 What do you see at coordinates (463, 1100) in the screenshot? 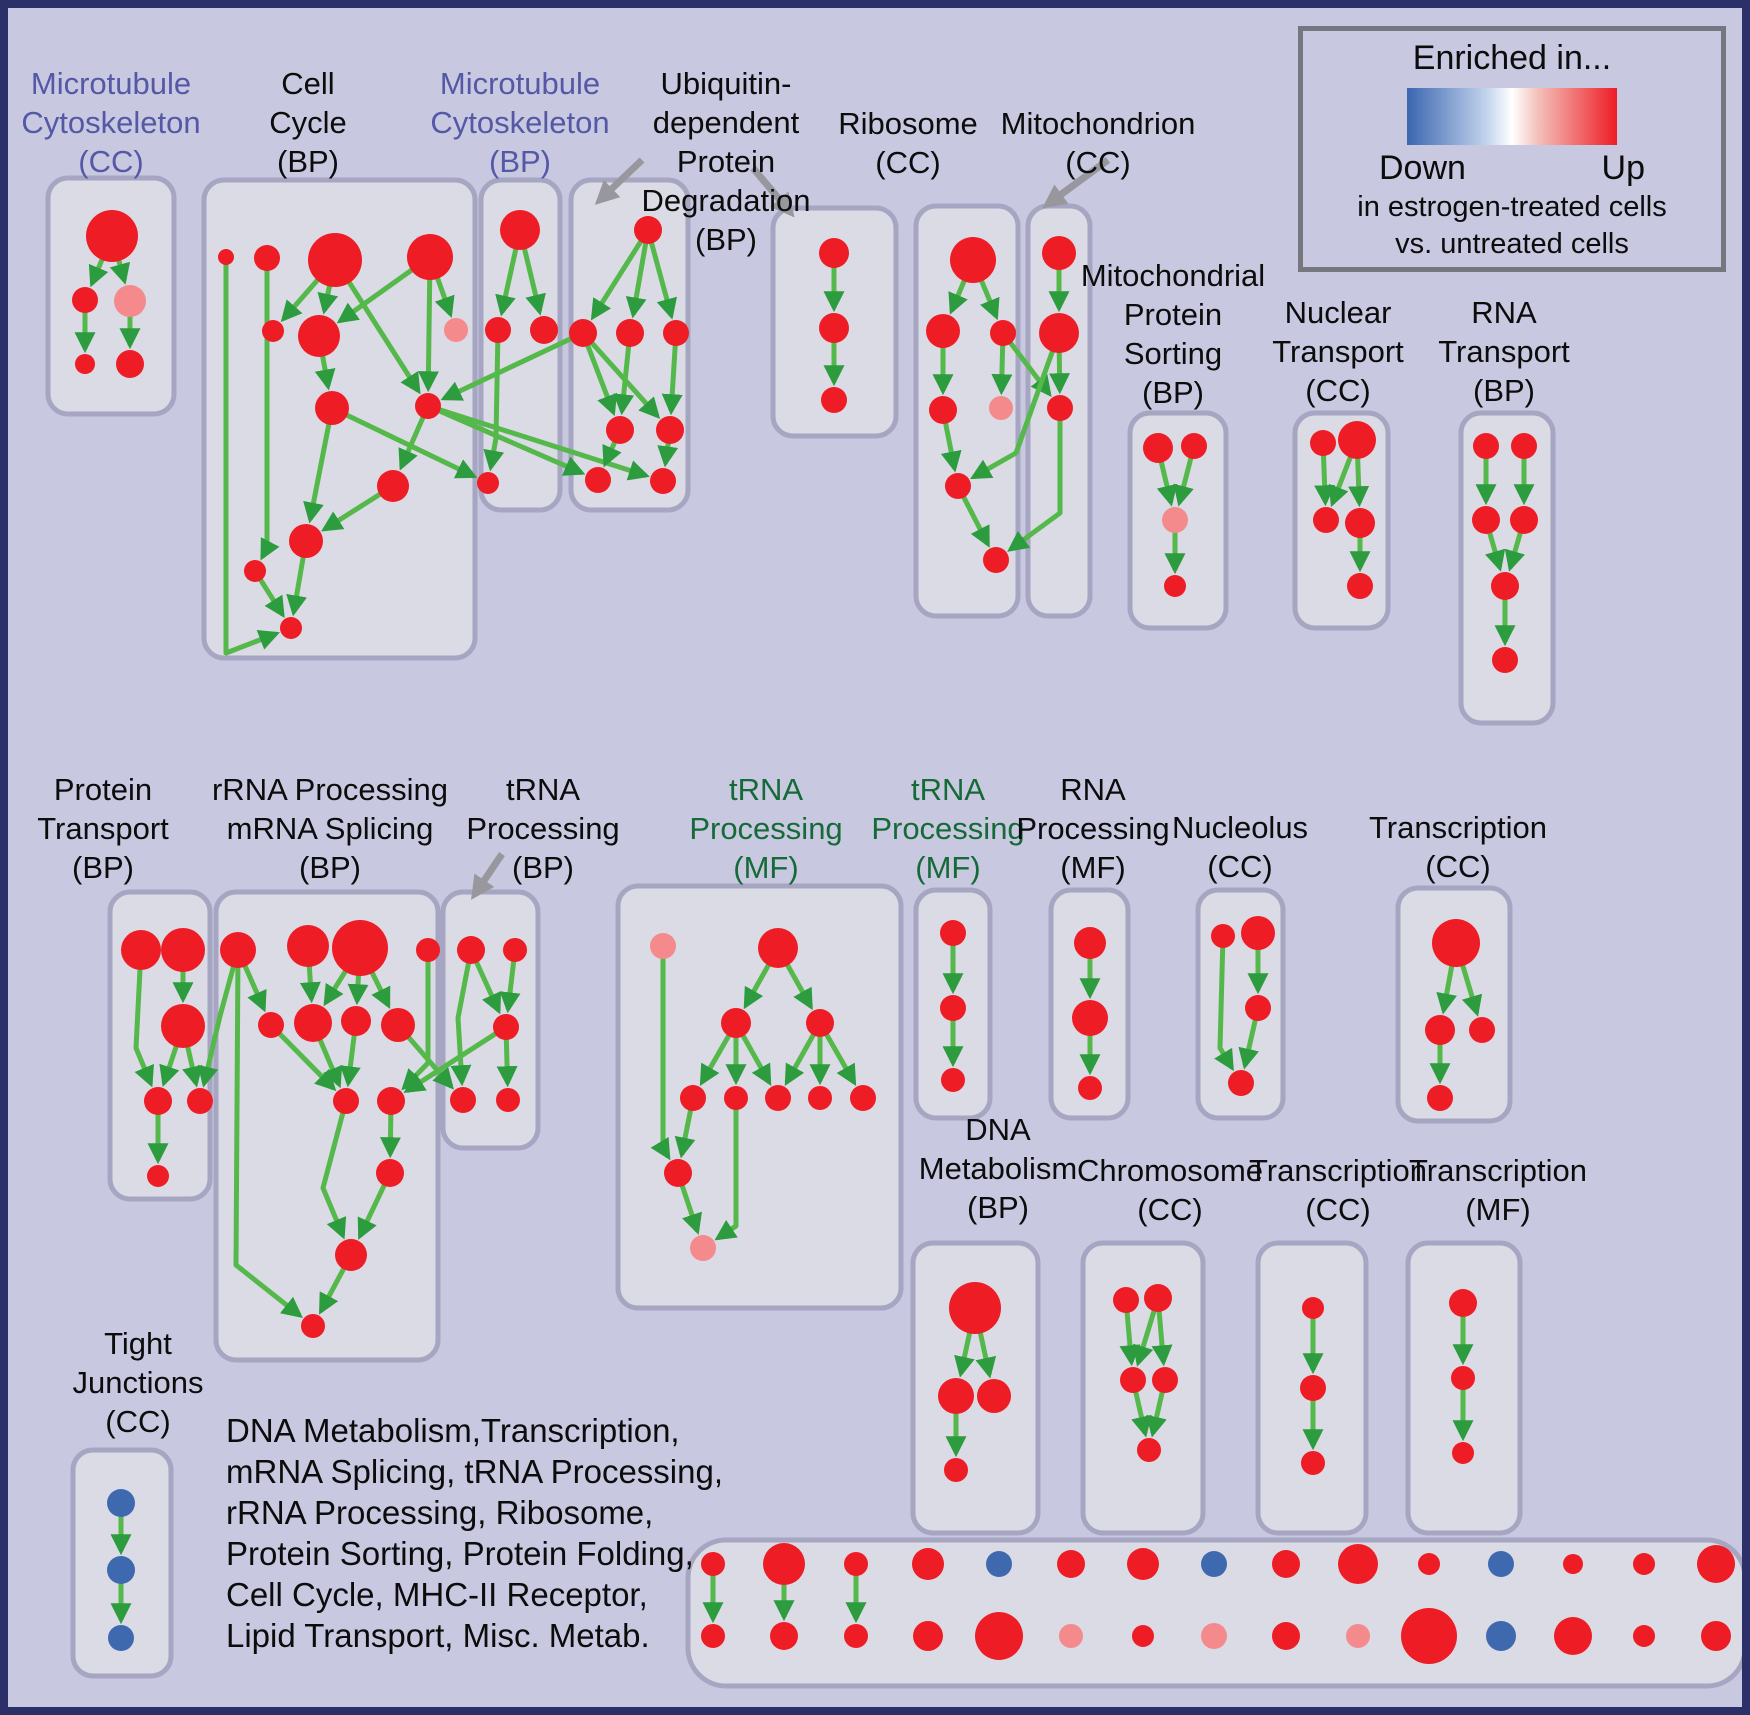
I see `go-term-node-tb4` at bounding box center [463, 1100].